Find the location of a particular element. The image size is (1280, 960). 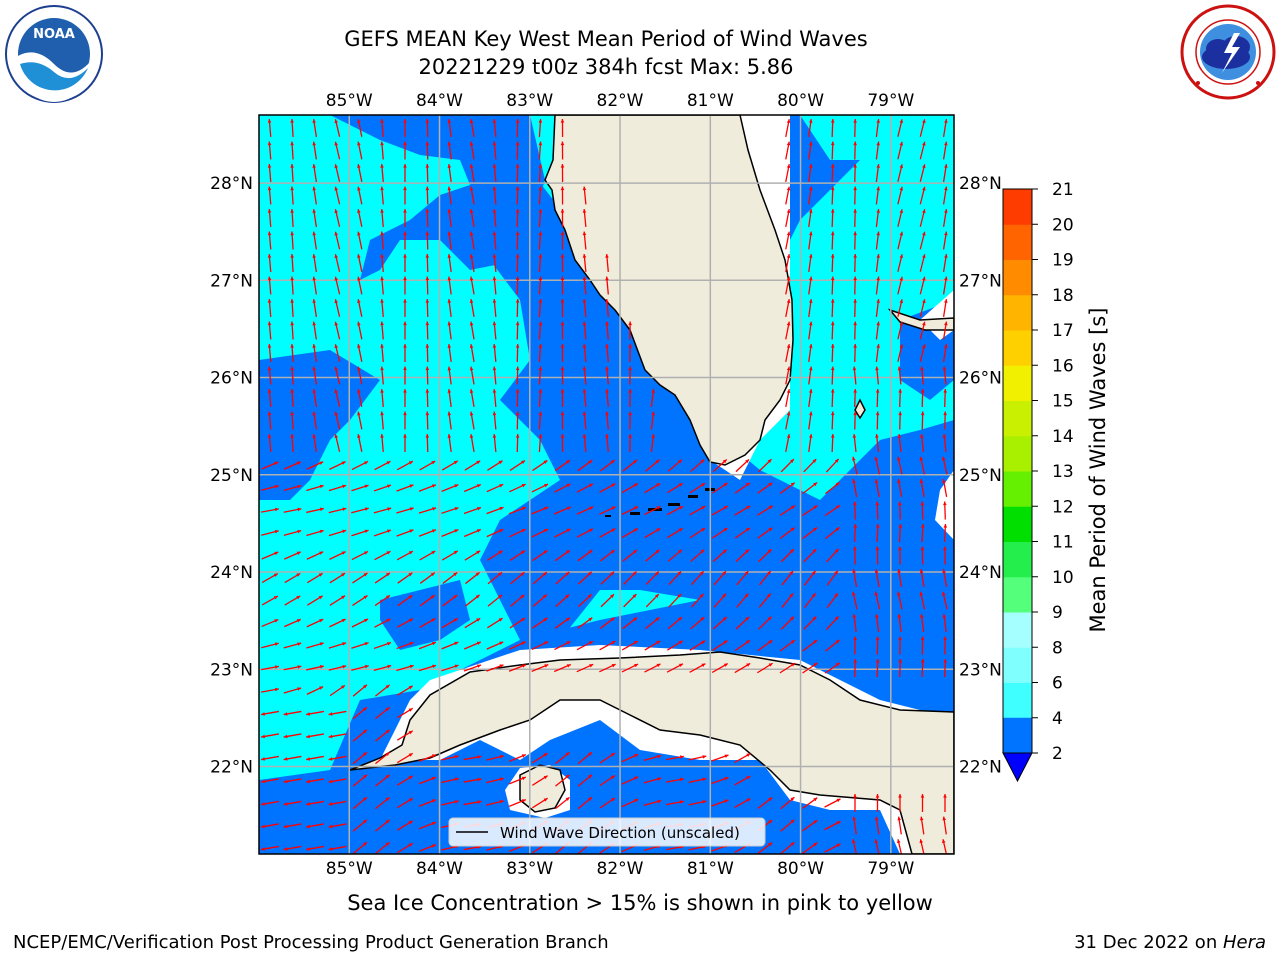

lat-tick-label: 24°N is located at coordinates (231, 573).